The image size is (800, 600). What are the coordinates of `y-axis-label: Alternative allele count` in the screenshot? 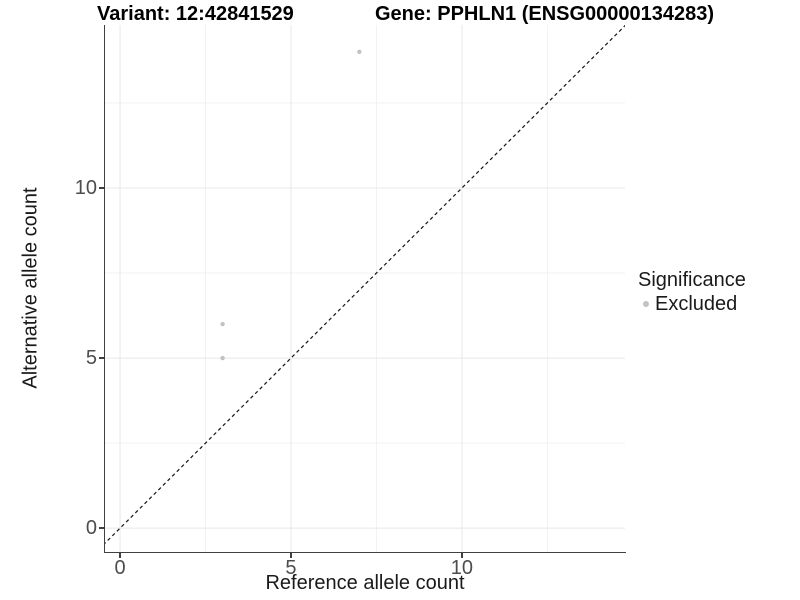 It's located at (30, 288).